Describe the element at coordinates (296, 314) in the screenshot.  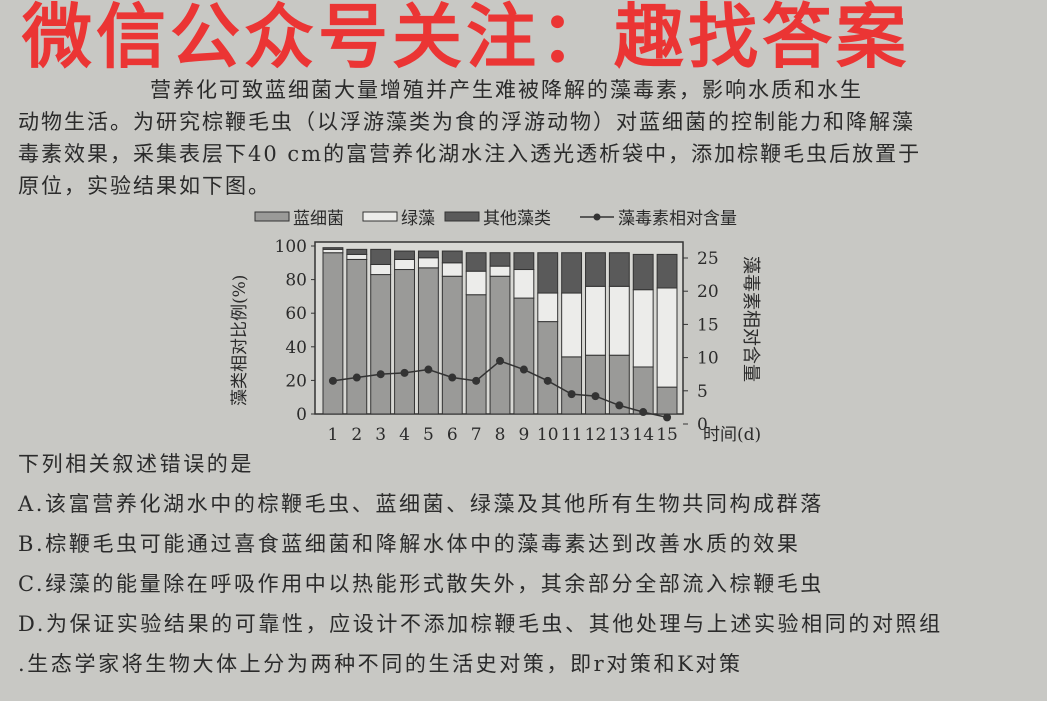
I see `y-tick-label: 60` at that location.